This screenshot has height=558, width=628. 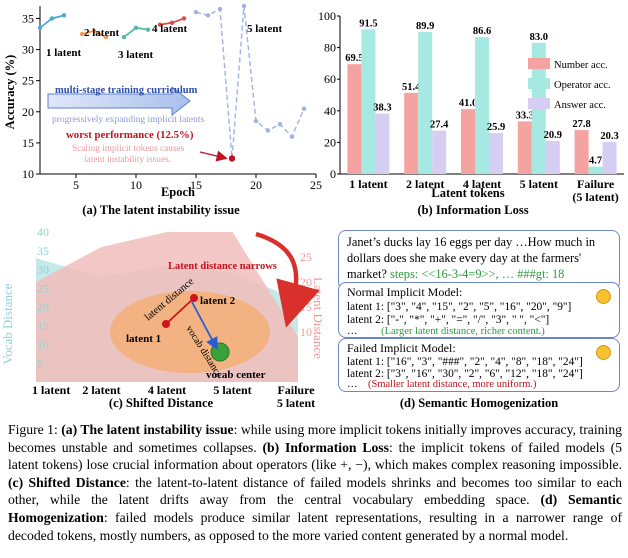 What do you see at coordinates (327, 16) in the screenshot?
I see `b-ytick-label: 100` at bounding box center [327, 16].